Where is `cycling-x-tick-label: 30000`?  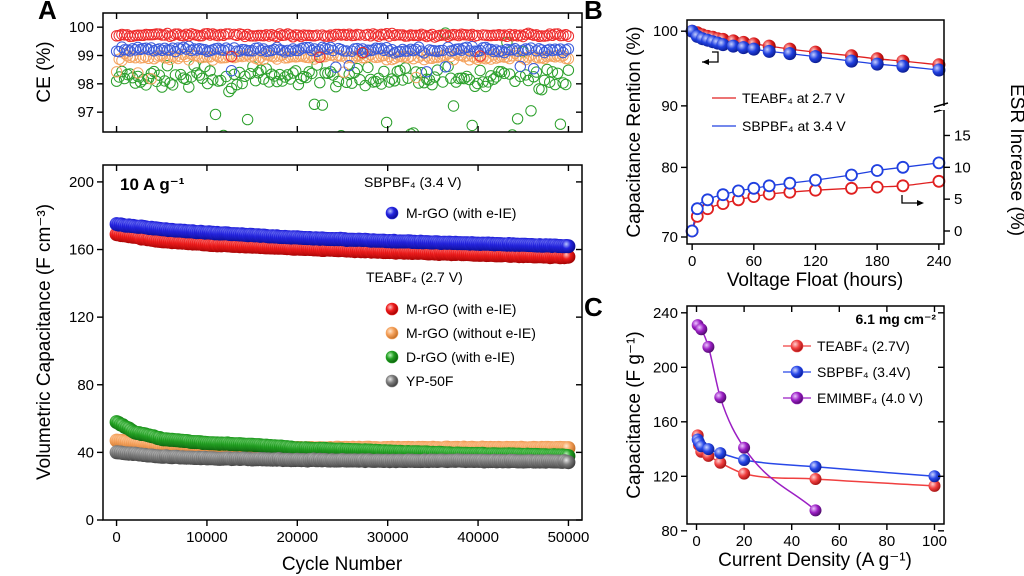 cycling-x-tick-label: 30000 is located at coordinates (388, 537).